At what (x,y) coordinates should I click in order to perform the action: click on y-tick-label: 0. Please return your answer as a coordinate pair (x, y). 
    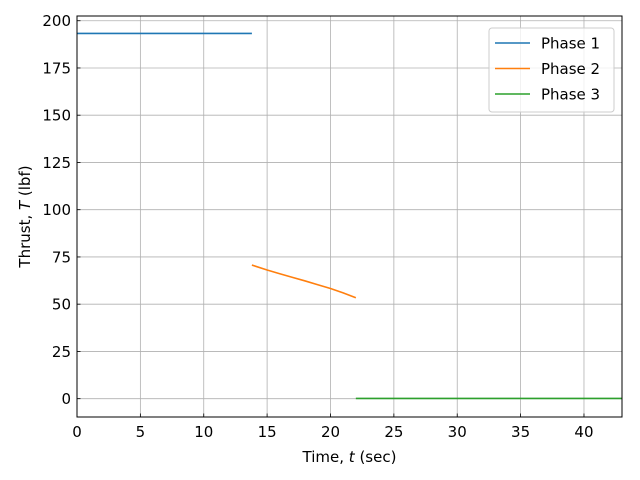
    Looking at the image, I should click on (66, 399).